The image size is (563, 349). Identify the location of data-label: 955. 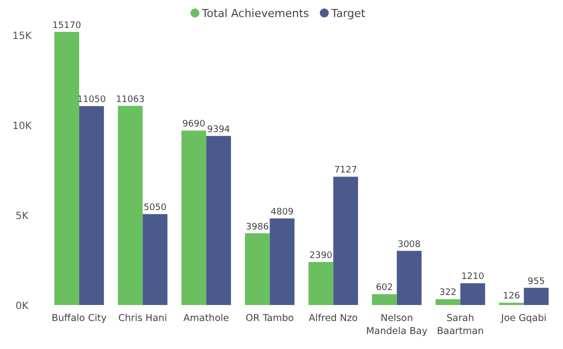
(536, 281).